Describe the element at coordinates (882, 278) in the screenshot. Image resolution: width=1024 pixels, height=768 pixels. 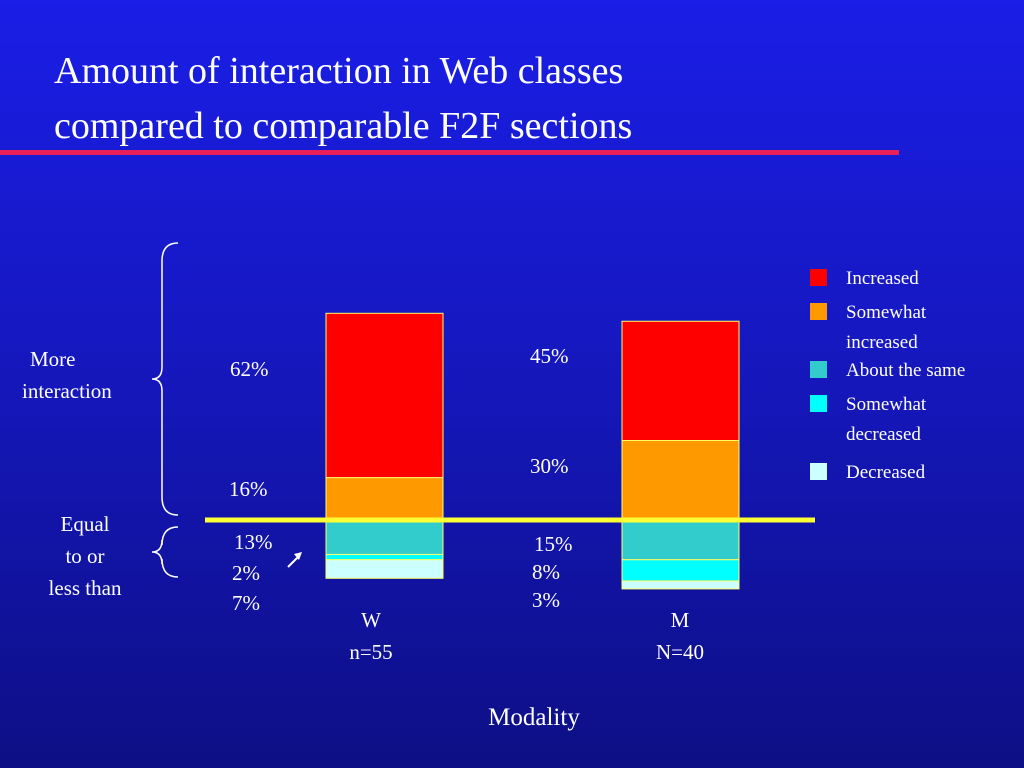
I see `legend-label-increased: Increased` at that location.